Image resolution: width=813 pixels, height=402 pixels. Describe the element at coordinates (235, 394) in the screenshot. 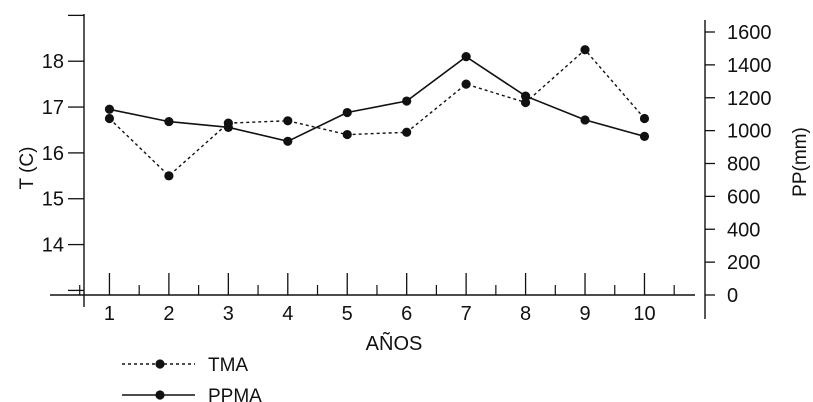

I see `legend-label-ppma: PPMA` at that location.